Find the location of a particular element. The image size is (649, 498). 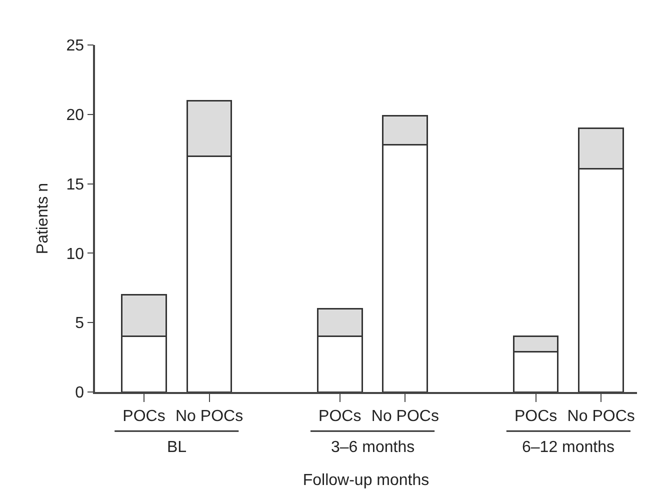

text: BL is located at coordinates (177, 447).